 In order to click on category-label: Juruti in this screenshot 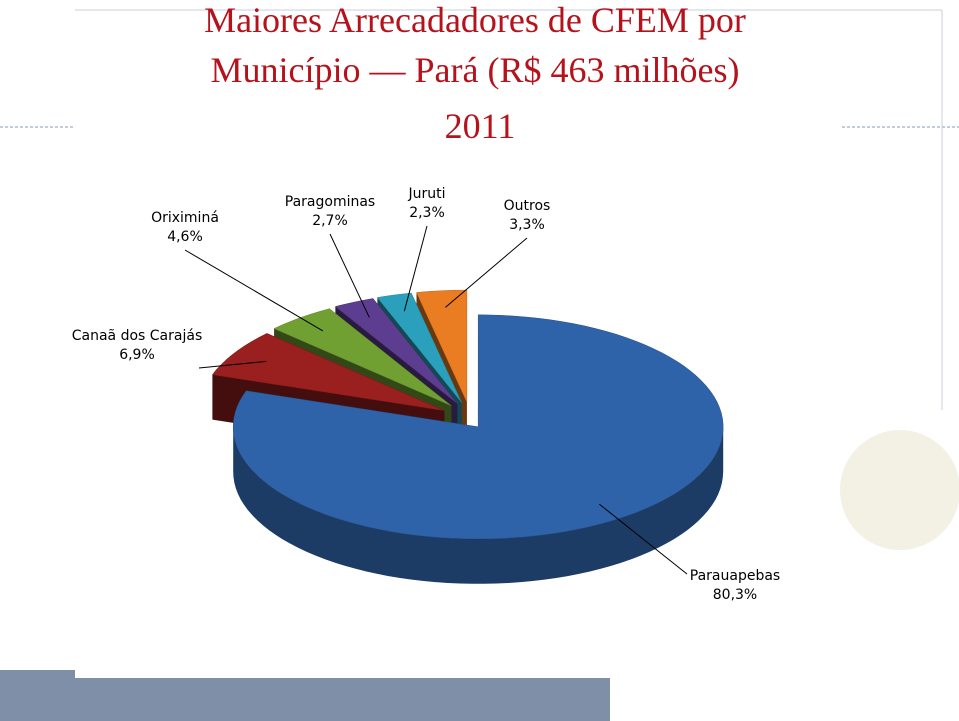, I will do `click(426, 194)`.